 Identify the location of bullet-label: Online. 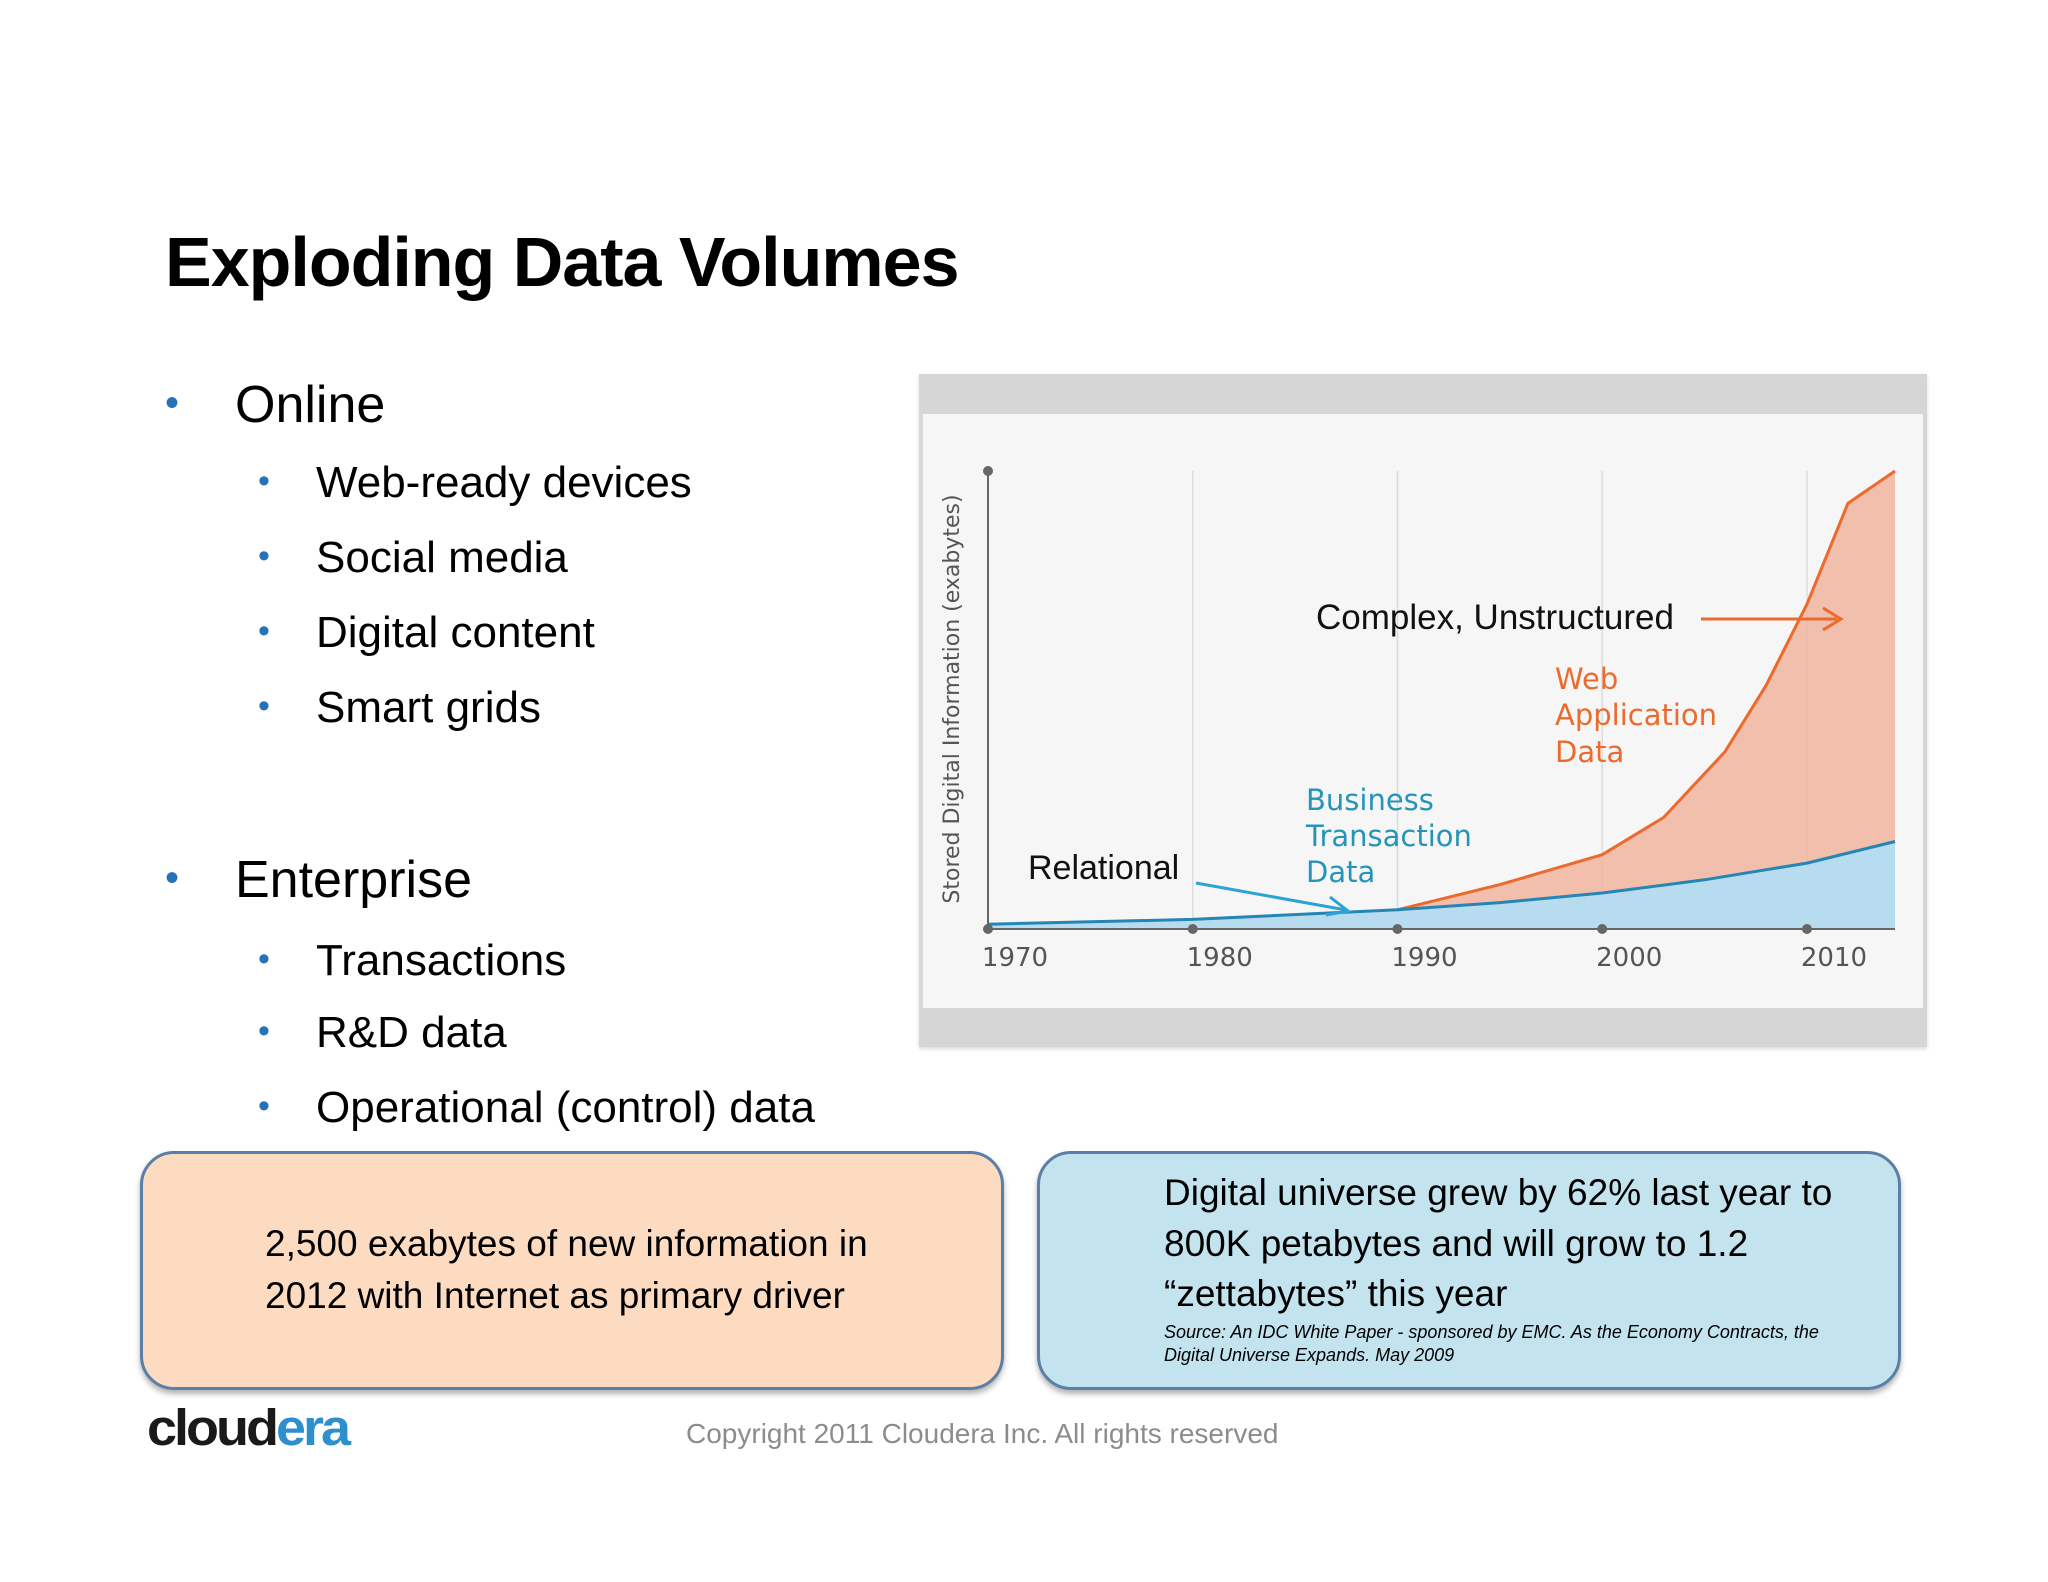
(310, 405).